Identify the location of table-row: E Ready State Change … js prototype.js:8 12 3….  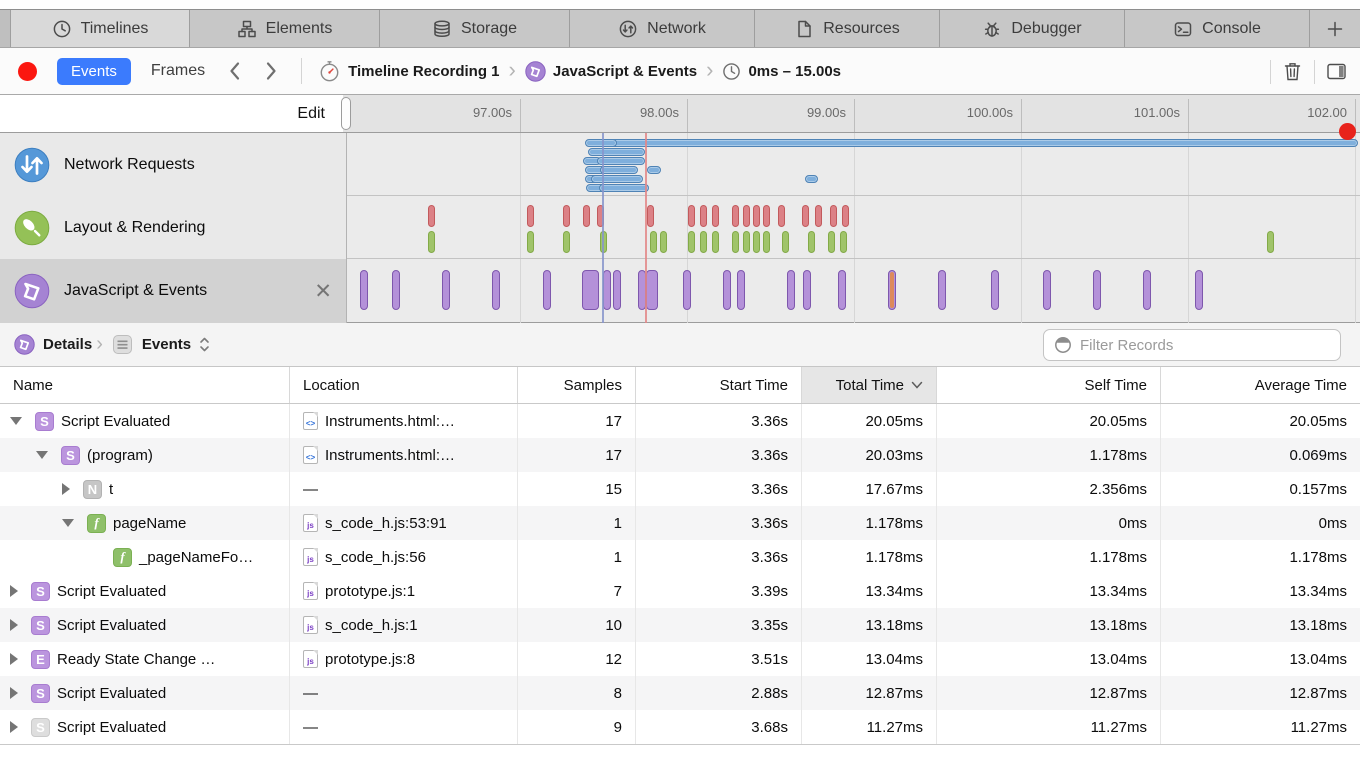
(680, 659).